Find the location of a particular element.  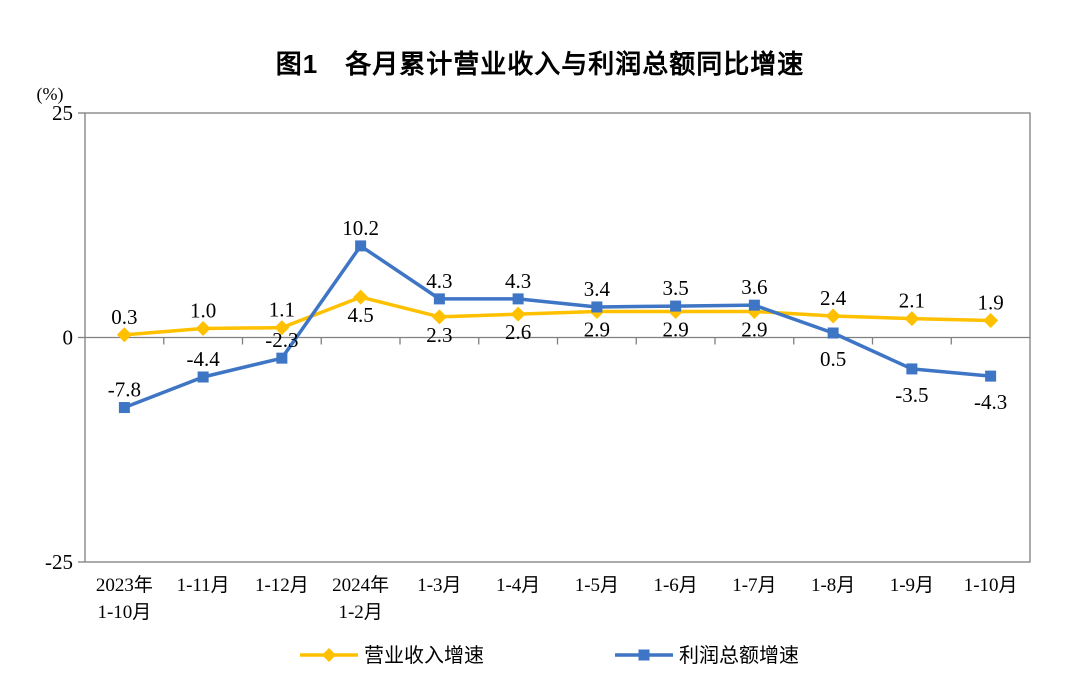

revenue-data-label: 1.1 is located at coordinates (282, 310).